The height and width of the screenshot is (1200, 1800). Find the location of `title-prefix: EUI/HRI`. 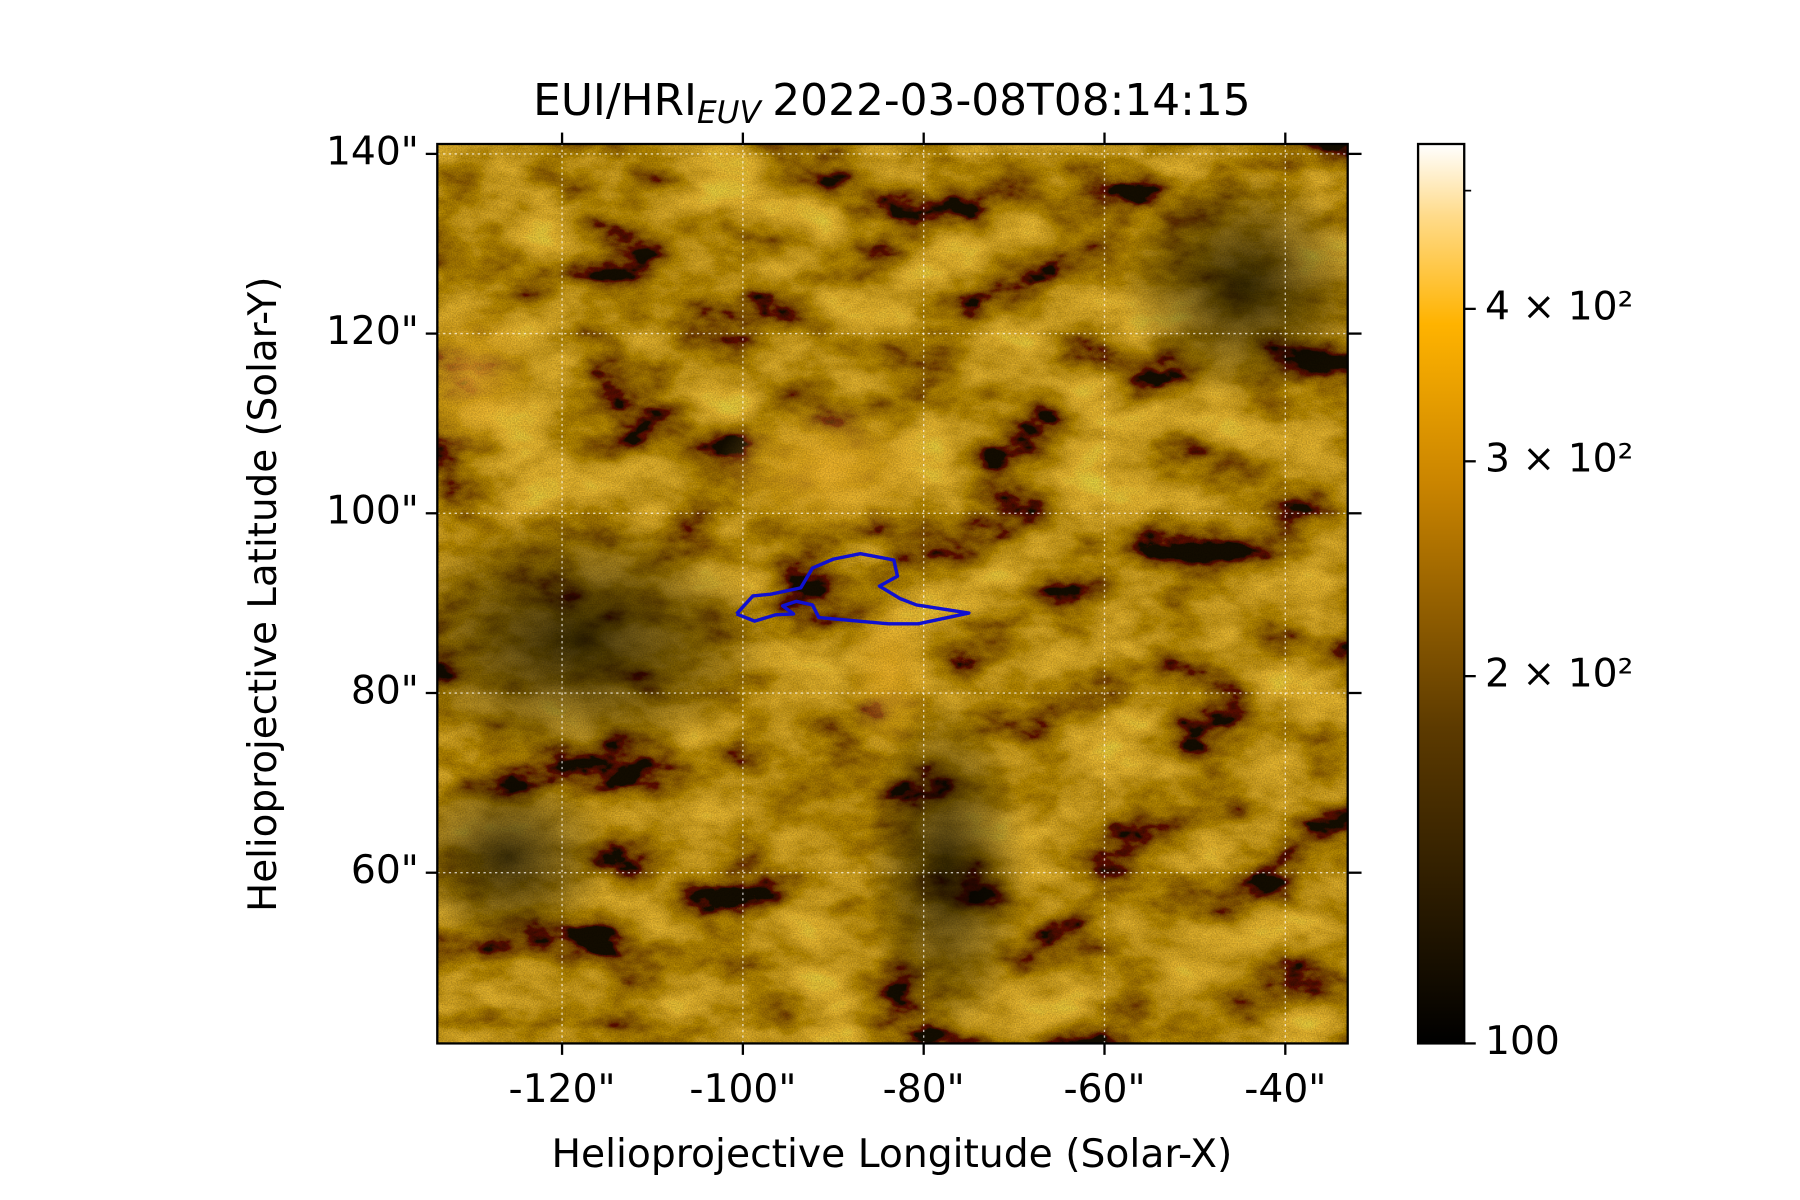

title-prefix: EUI/HRI is located at coordinates (615, 101).